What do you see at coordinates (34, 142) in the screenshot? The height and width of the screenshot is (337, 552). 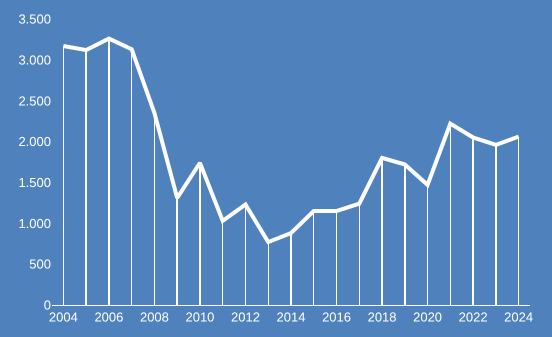 I see `y-tick-label: 2.000` at bounding box center [34, 142].